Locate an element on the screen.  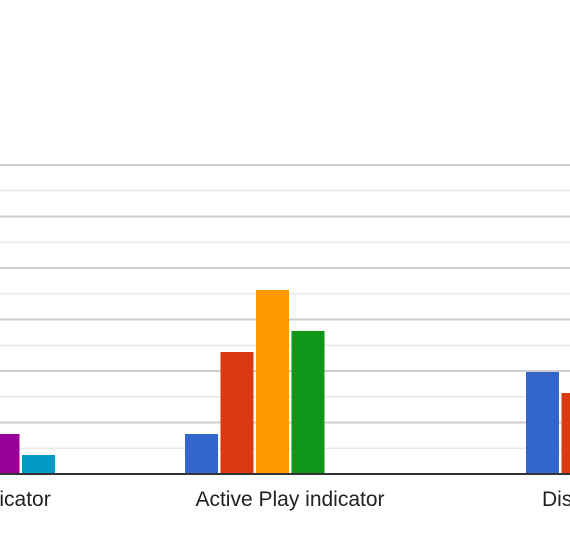
x-tick-label: ndicator is located at coordinates (25, 499).